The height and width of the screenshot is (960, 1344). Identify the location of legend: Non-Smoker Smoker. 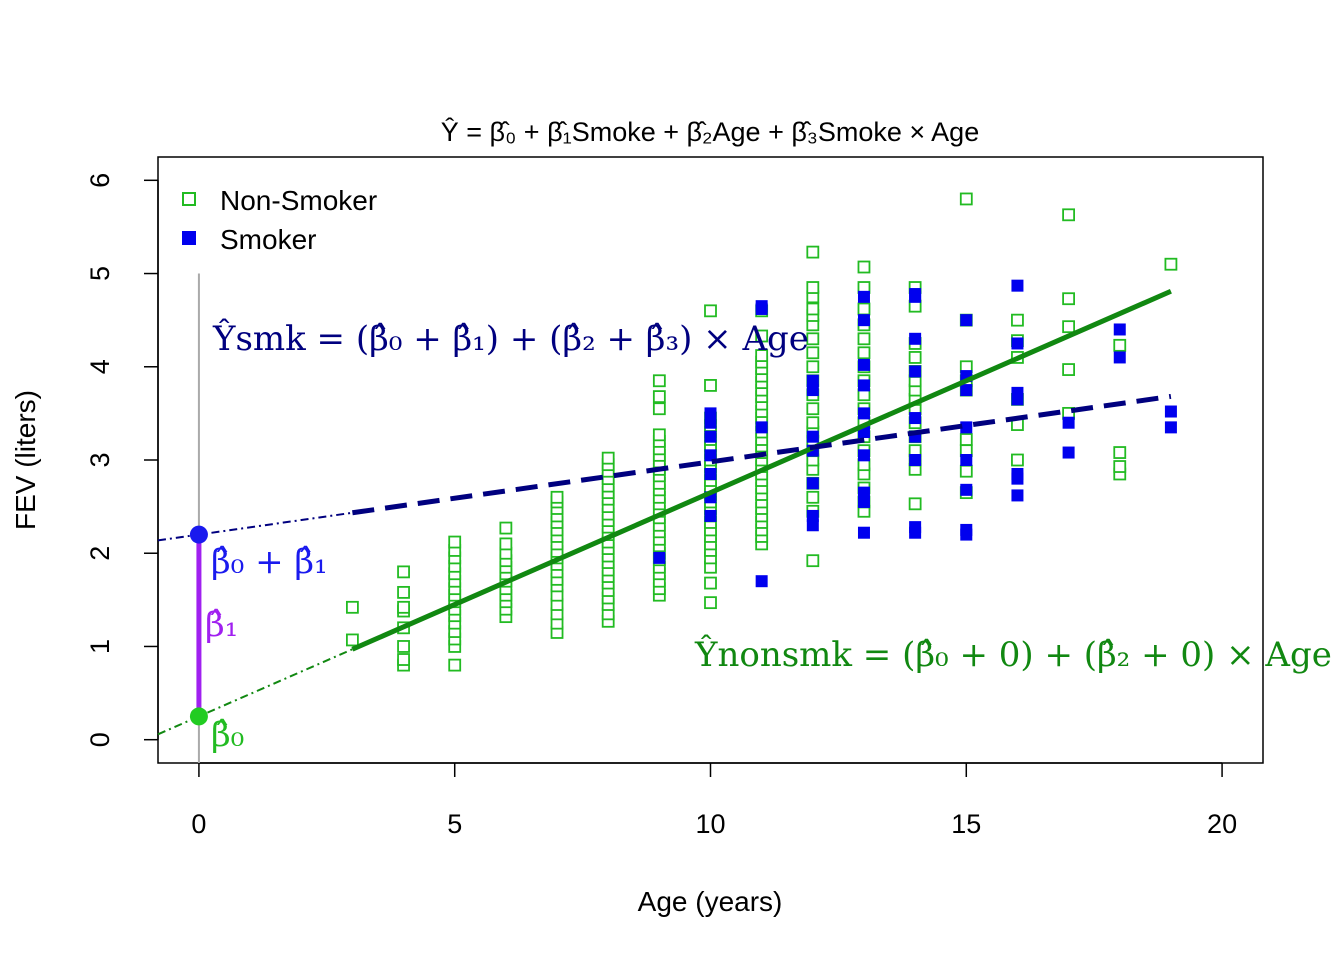
(279, 220).